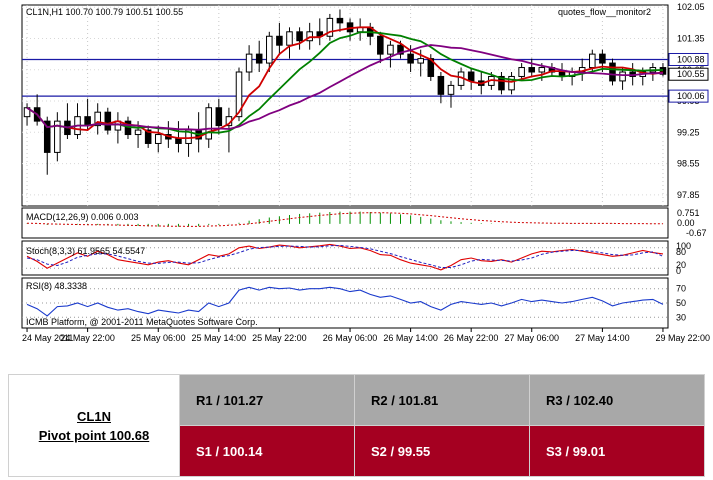 This screenshot has height=480, width=713. I want to click on rsi-tick-label: 50, so click(681, 303).